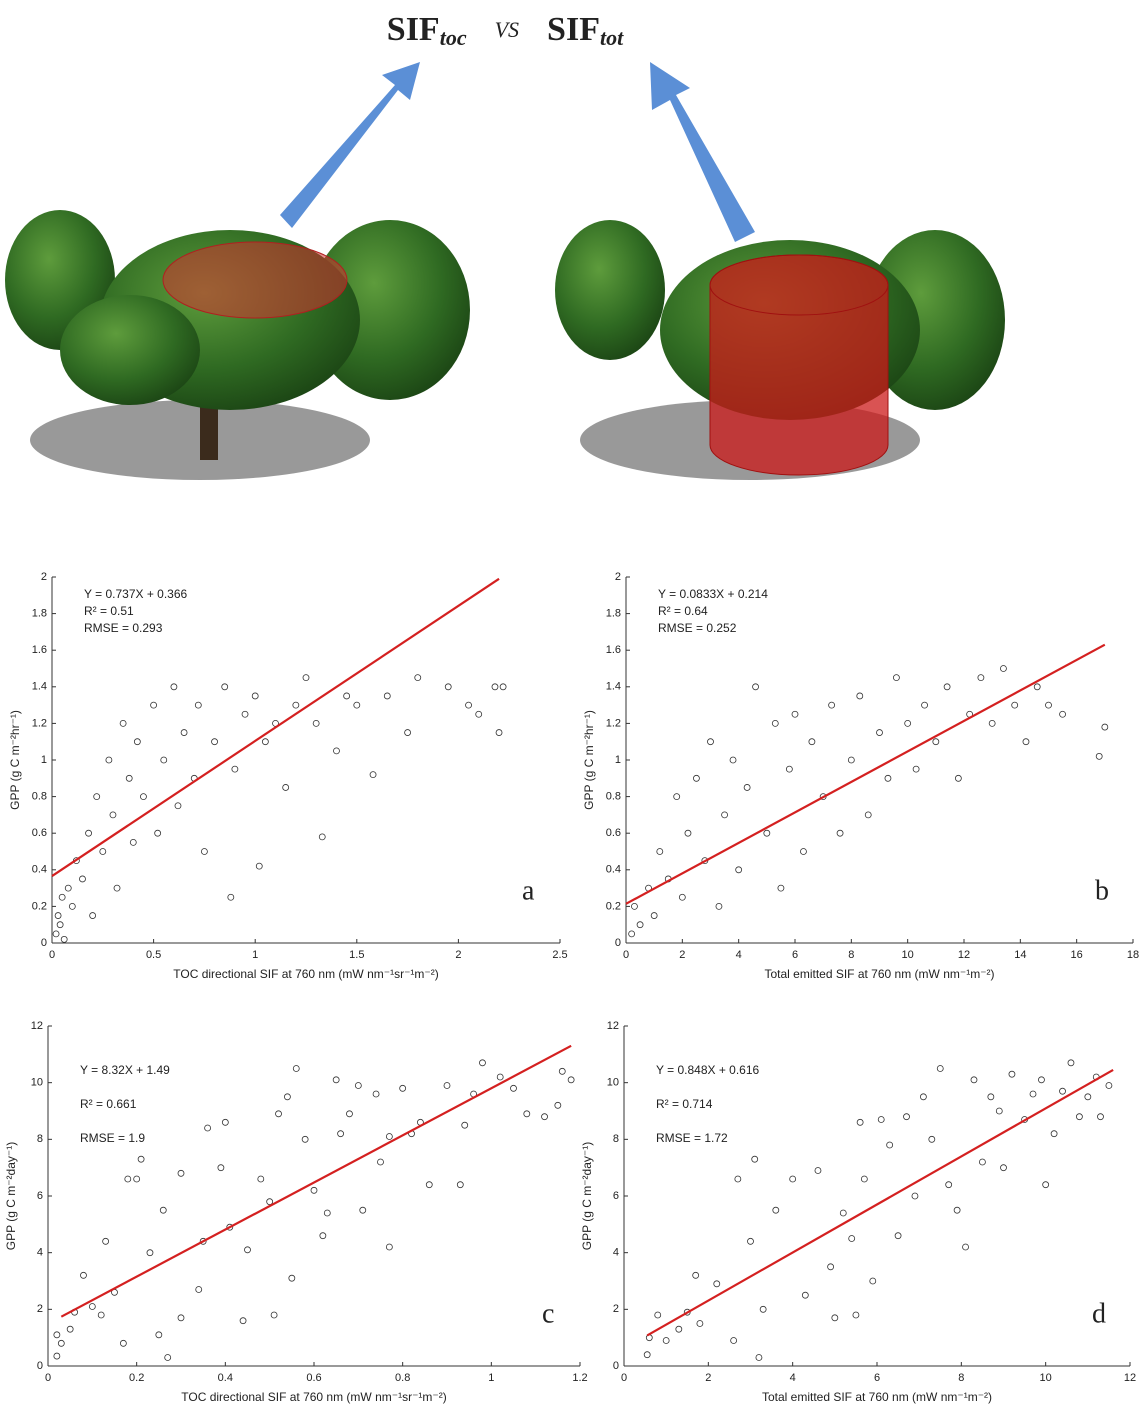  I want to click on y-tick-label: 6, so click(40, 1196).